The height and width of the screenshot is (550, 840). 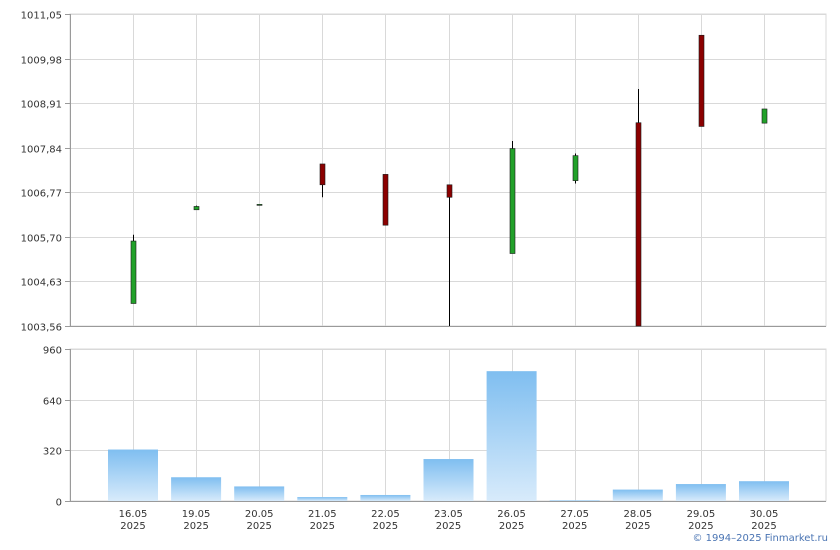 I want to click on x-tick-label-date: 29.05, so click(x=701, y=514).